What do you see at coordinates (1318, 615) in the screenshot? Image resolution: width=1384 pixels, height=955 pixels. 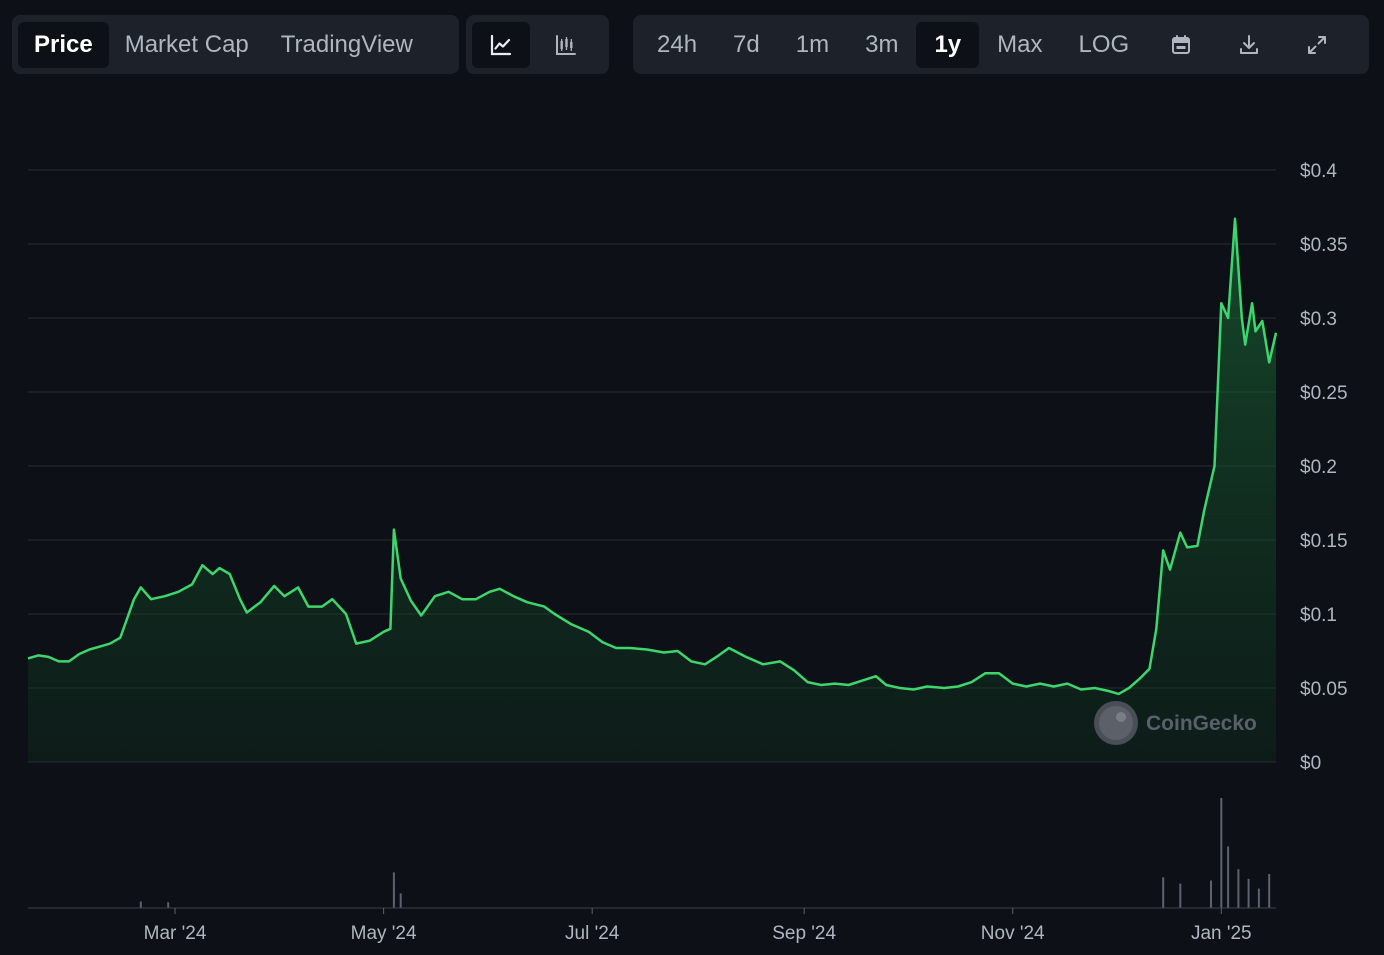 I see `y-tick-label: $0.1` at bounding box center [1318, 615].